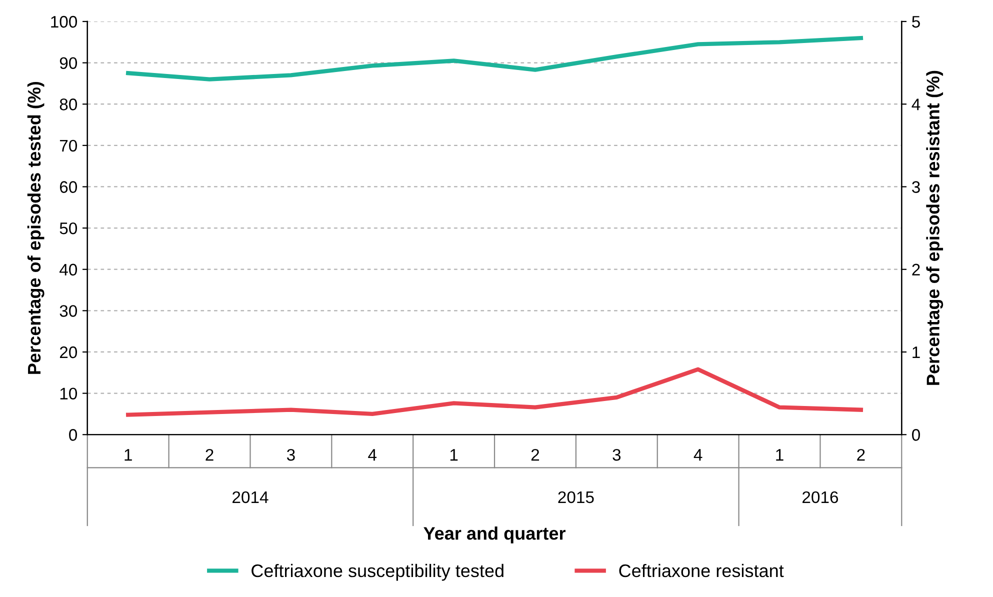 This screenshot has height=597, width=993. What do you see at coordinates (64, 22) in the screenshot?
I see `y-tick-label: 100` at bounding box center [64, 22].